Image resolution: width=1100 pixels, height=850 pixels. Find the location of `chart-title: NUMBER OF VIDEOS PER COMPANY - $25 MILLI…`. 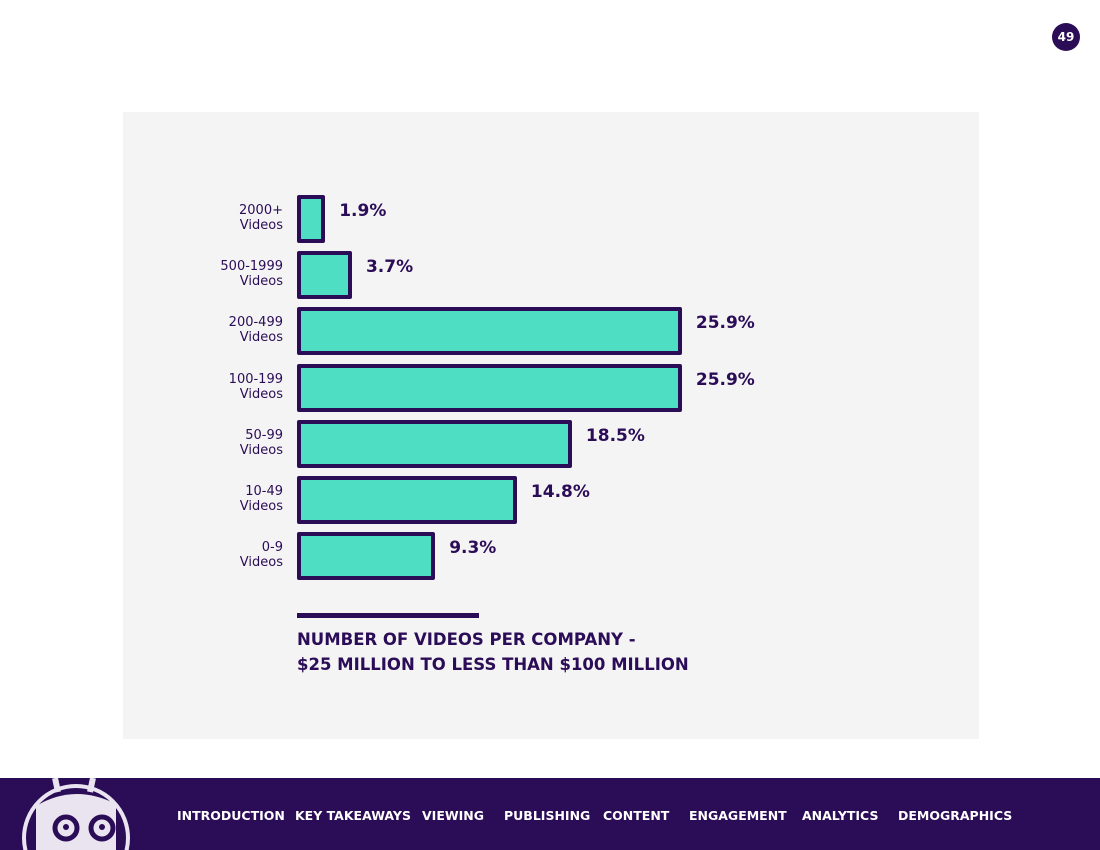

chart-title: NUMBER OF VIDEOS PER COMPANY - $25 MILLI… is located at coordinates (493, 652).